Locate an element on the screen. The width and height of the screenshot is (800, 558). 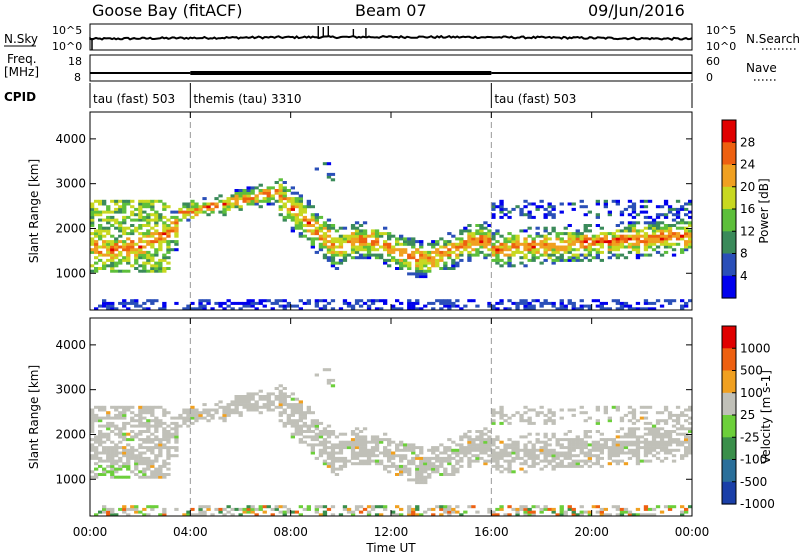
colorbar-tick-label: -25 is located at coordinates (750, 437).